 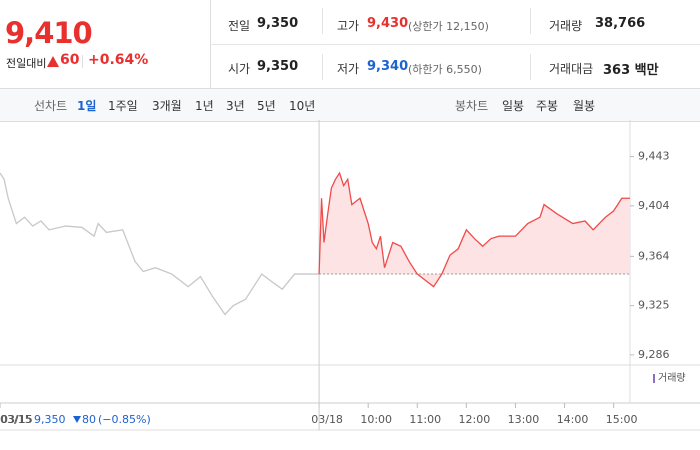 I want to click on tab-label: 봉차트, so click(x=472, y=106).